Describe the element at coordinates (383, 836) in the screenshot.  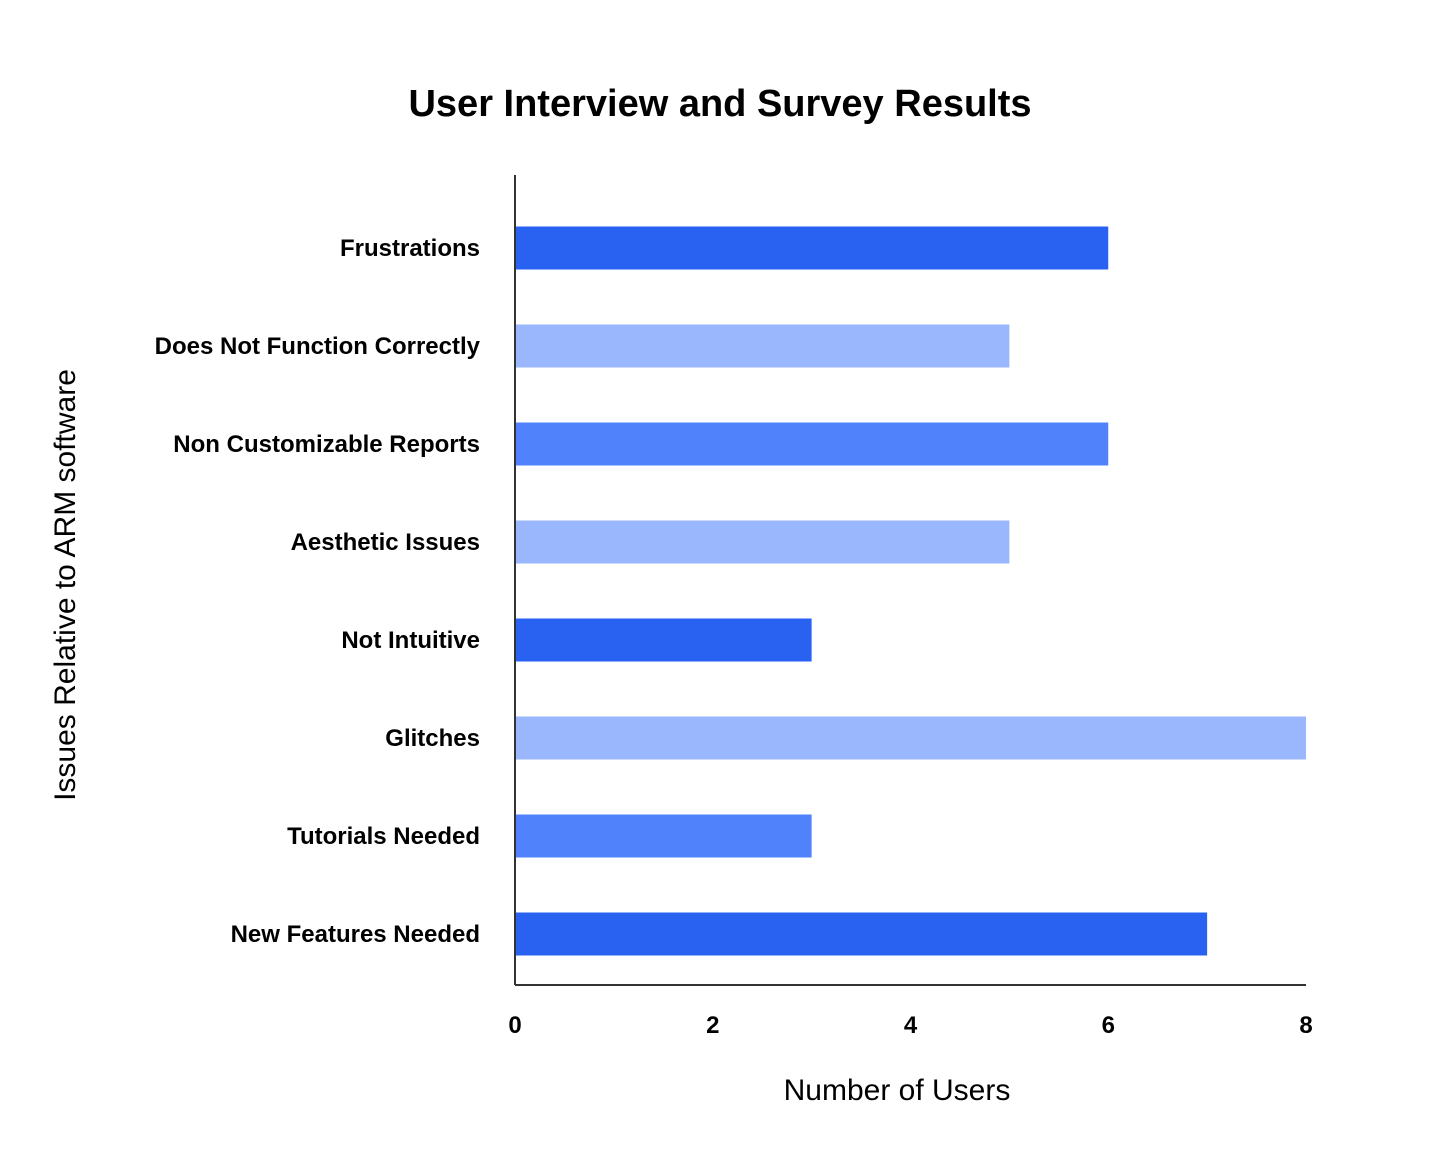
I see `category-label: Tutorials Needed` at that location.